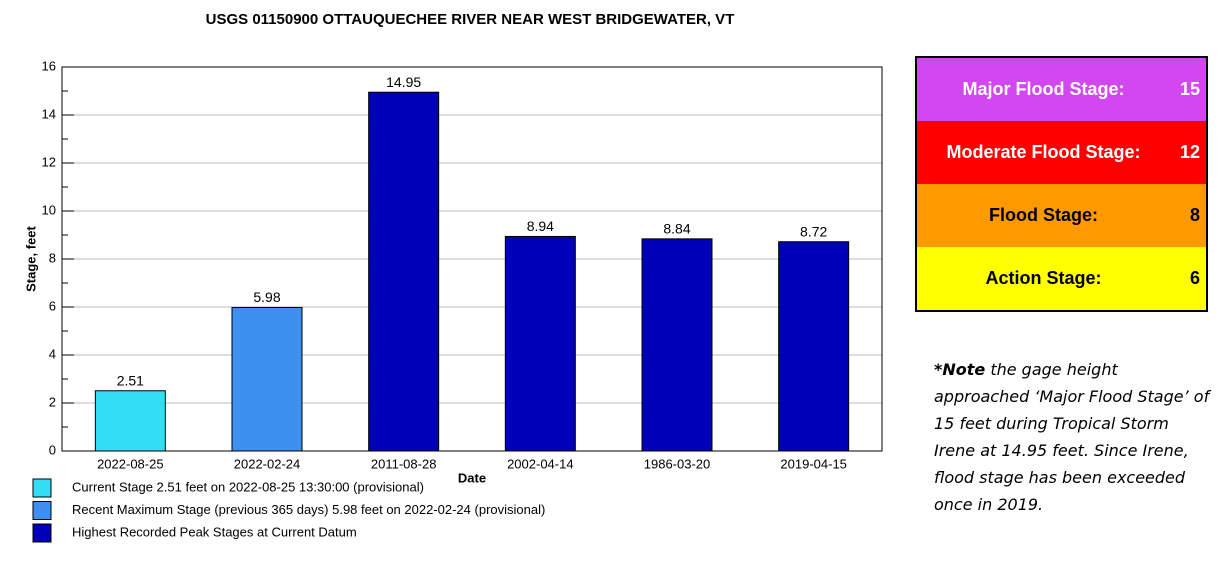 This screenshot has height=581, width=1223. What do you see at coordinates (404, 463) in the screenshot?
I see `x-tick-label: 2011-08-28` at bounding box center [404, 463].